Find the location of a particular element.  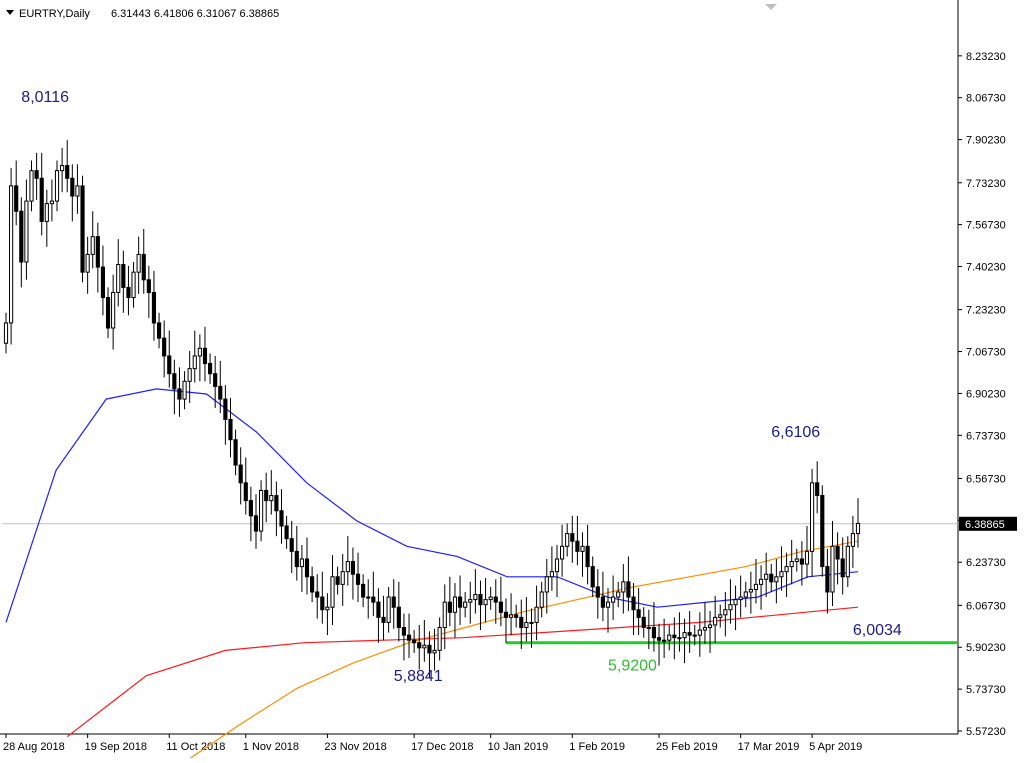

price-annotation: 6,6106 is located at coordinates (795, 432).